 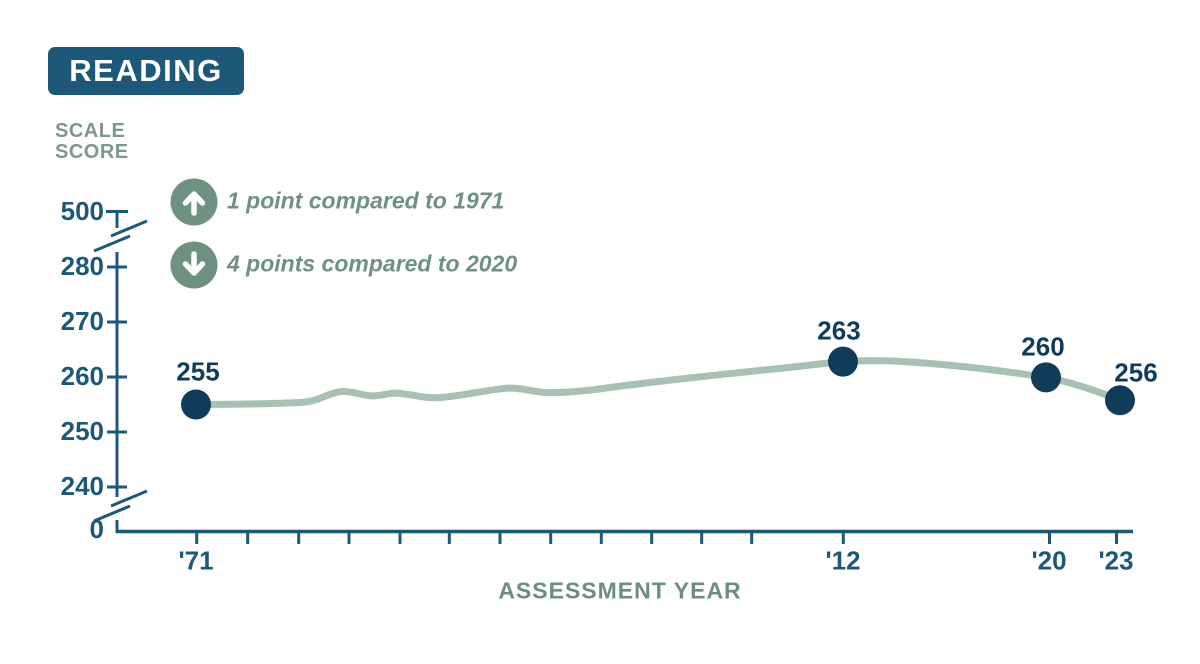 What do you see at coordinates (366, 200) in the screenshot?
I see `annotation-vs-1971: 1 point compared to 1971` at bounding box center [366, 200].